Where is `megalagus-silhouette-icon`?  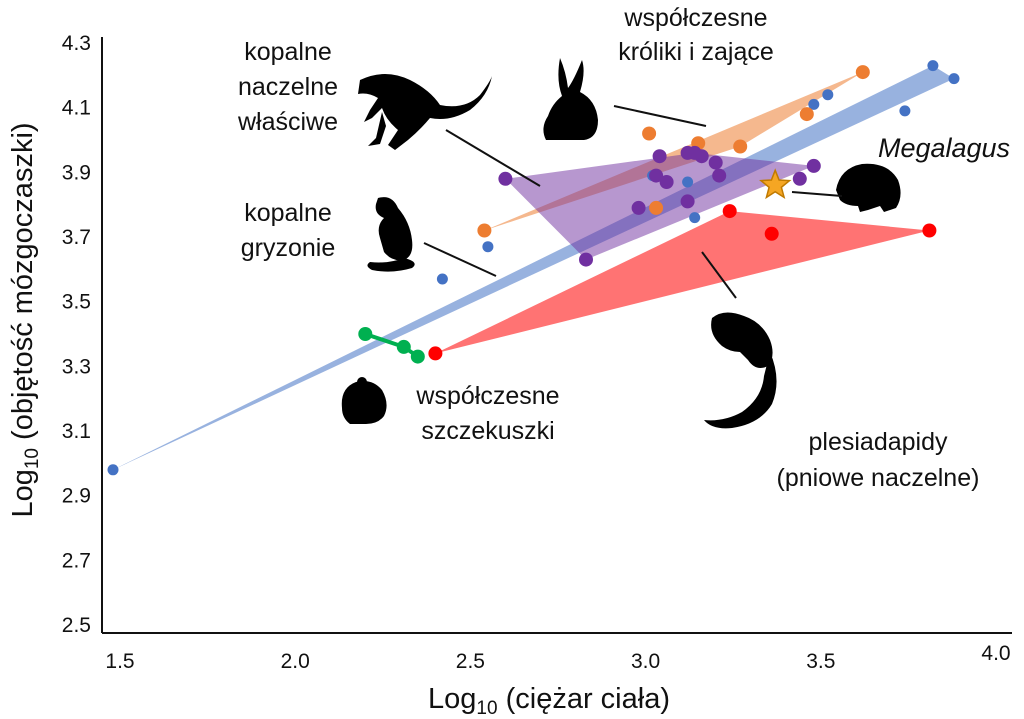 megalagus-silhouette-icon is located at coordinates (868, 187).